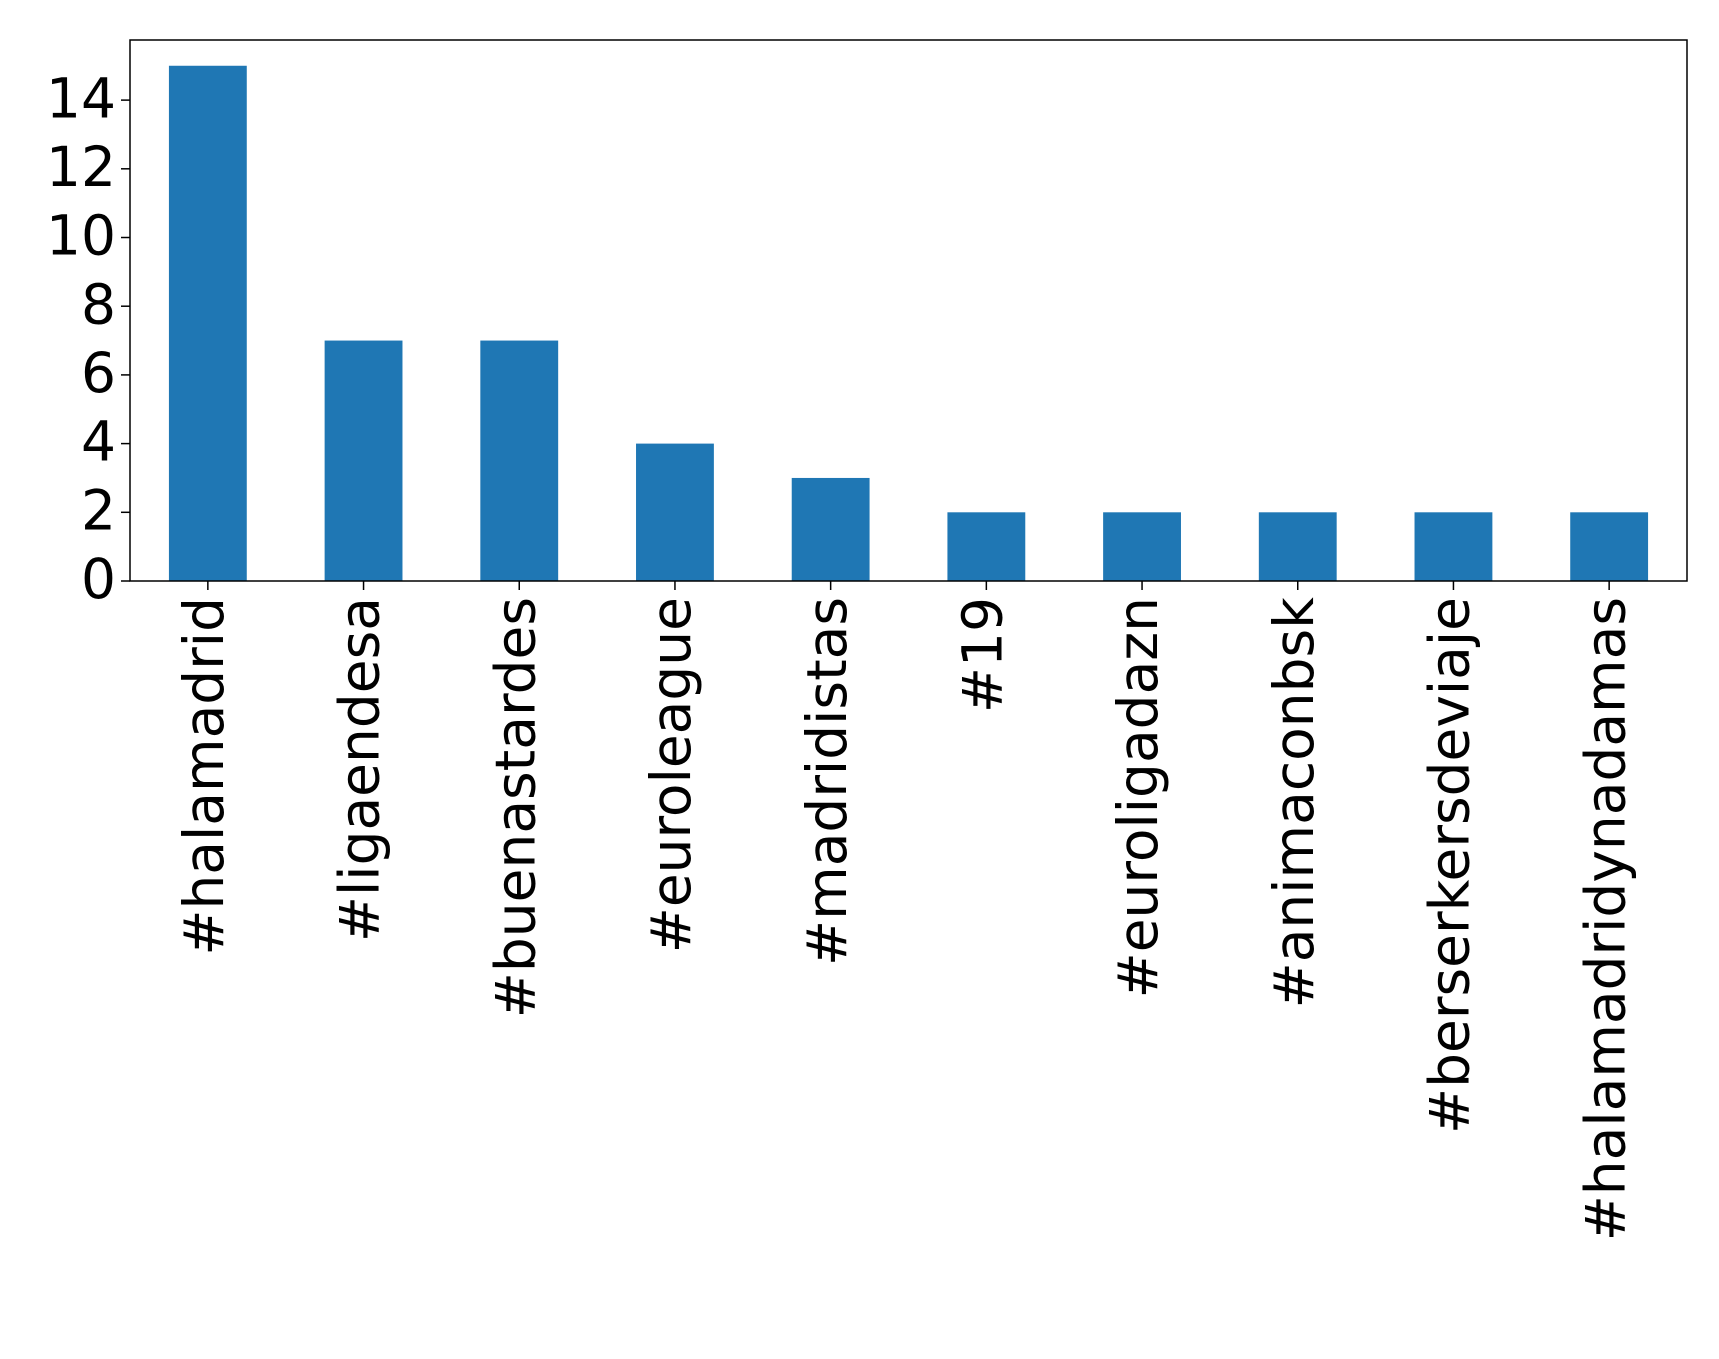 The width and height of the screenshot is (1719, 1359). What do you see at coordinates (671, 775) in the screenshot?
I see `x-tick-label: #euroleague` at bounding box center [671, 775].